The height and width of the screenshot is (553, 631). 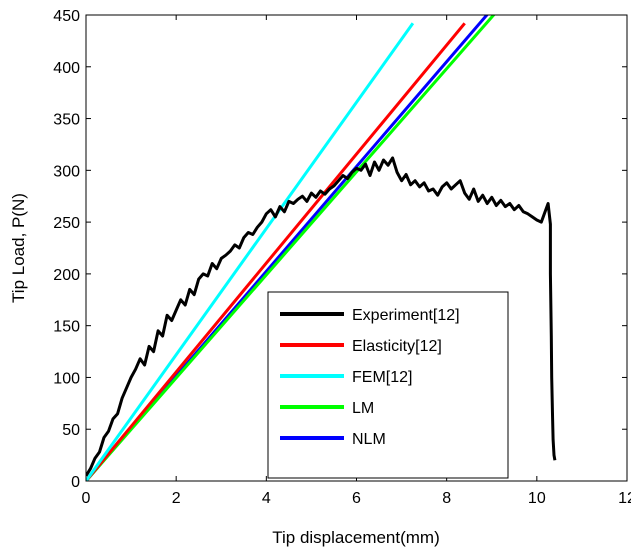 I want to click on x-tick-label: 2, so click(x=176, y=498).